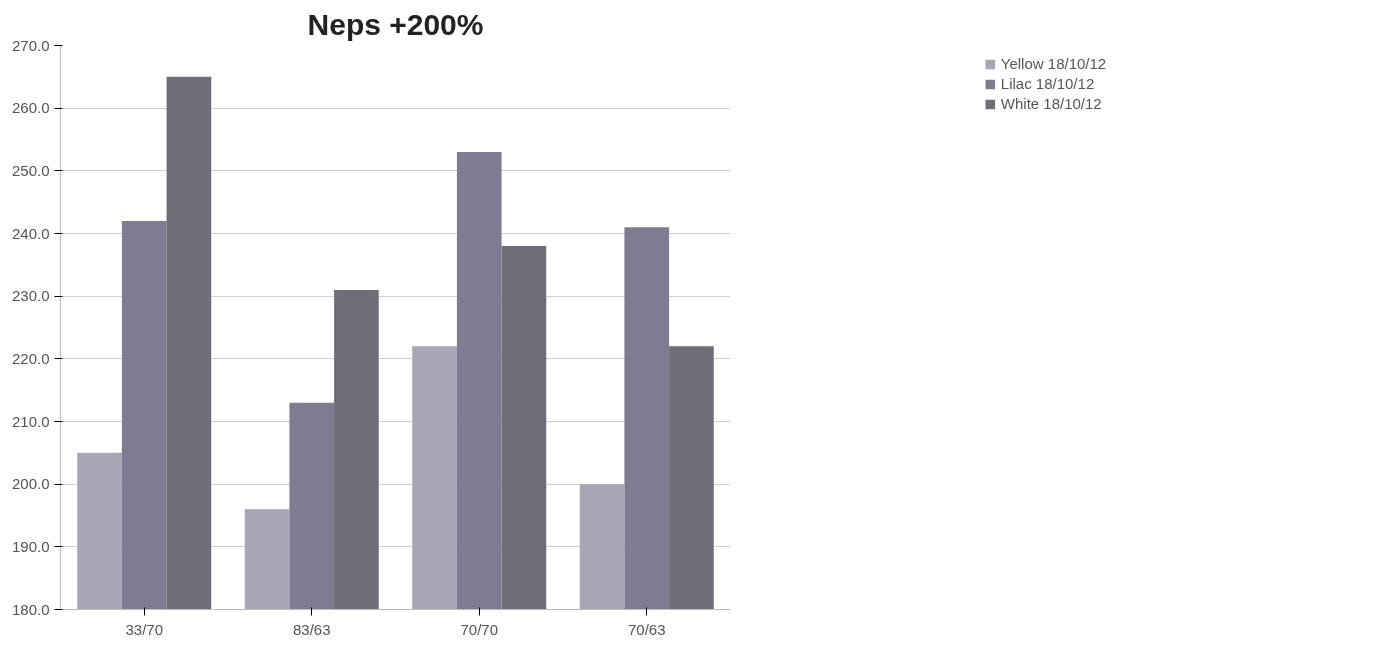 The height and width of the screenshot is (667, 1382). Describe the element at coordinates (311, 629) in the screenshot. I see `x-tick-label: 83/63` at that location.